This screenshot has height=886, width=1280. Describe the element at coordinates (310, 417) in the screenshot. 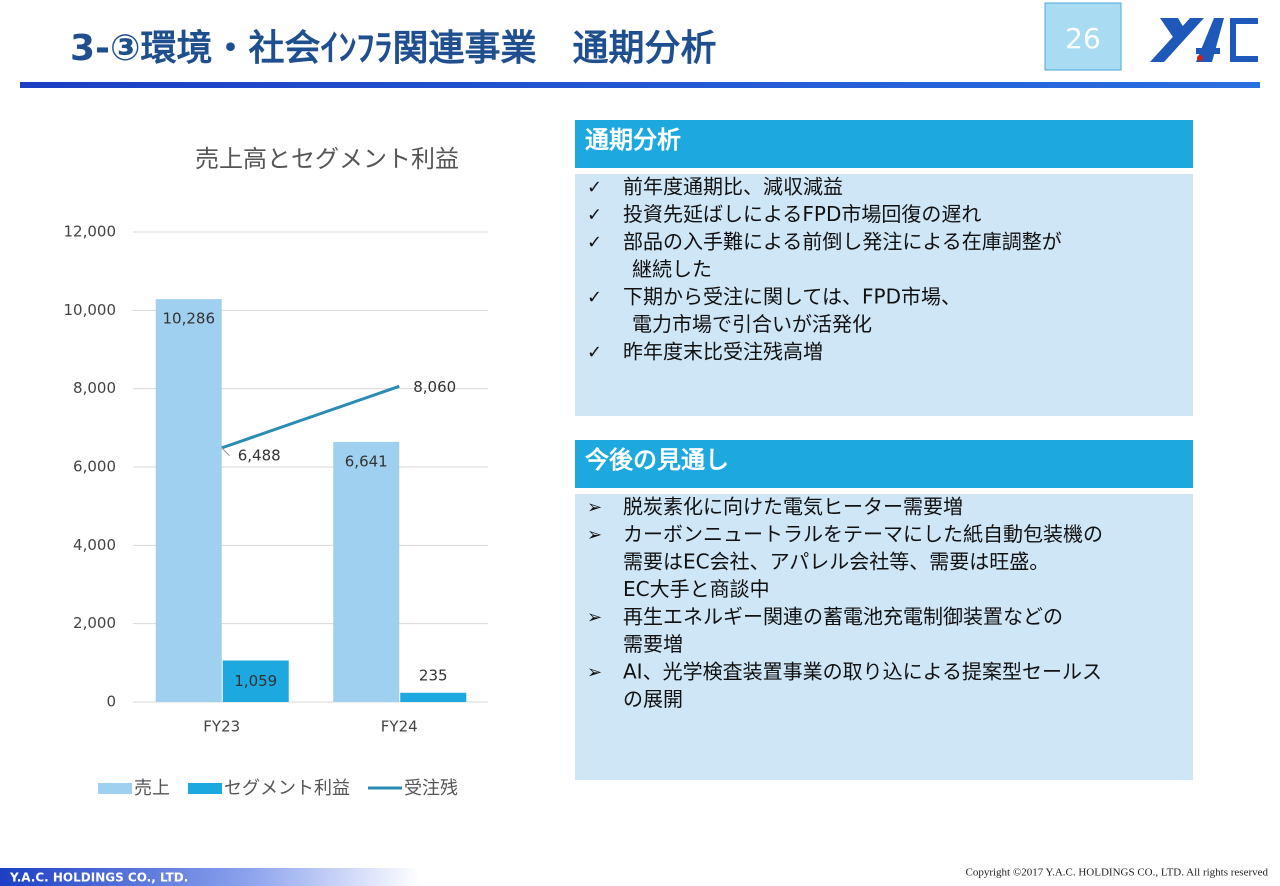

I see `line-series` at that location.